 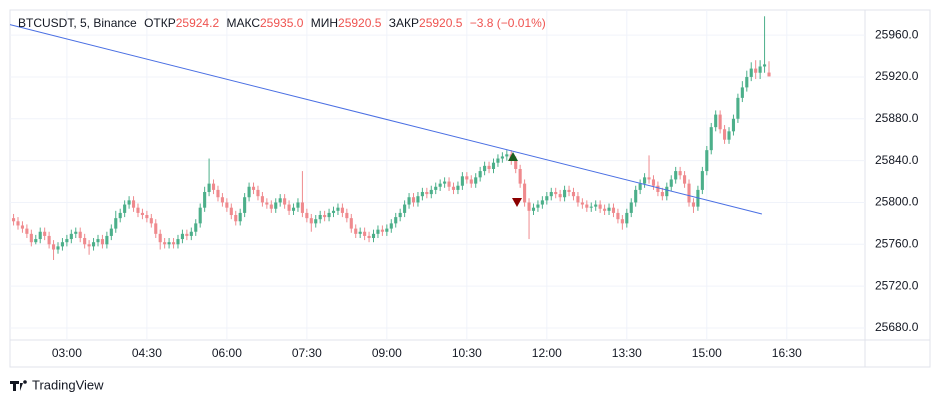 What do you see at coordinates (68, 384) in the screenshot?
I see `brand: TradingView` at bounding box center [68, 384].